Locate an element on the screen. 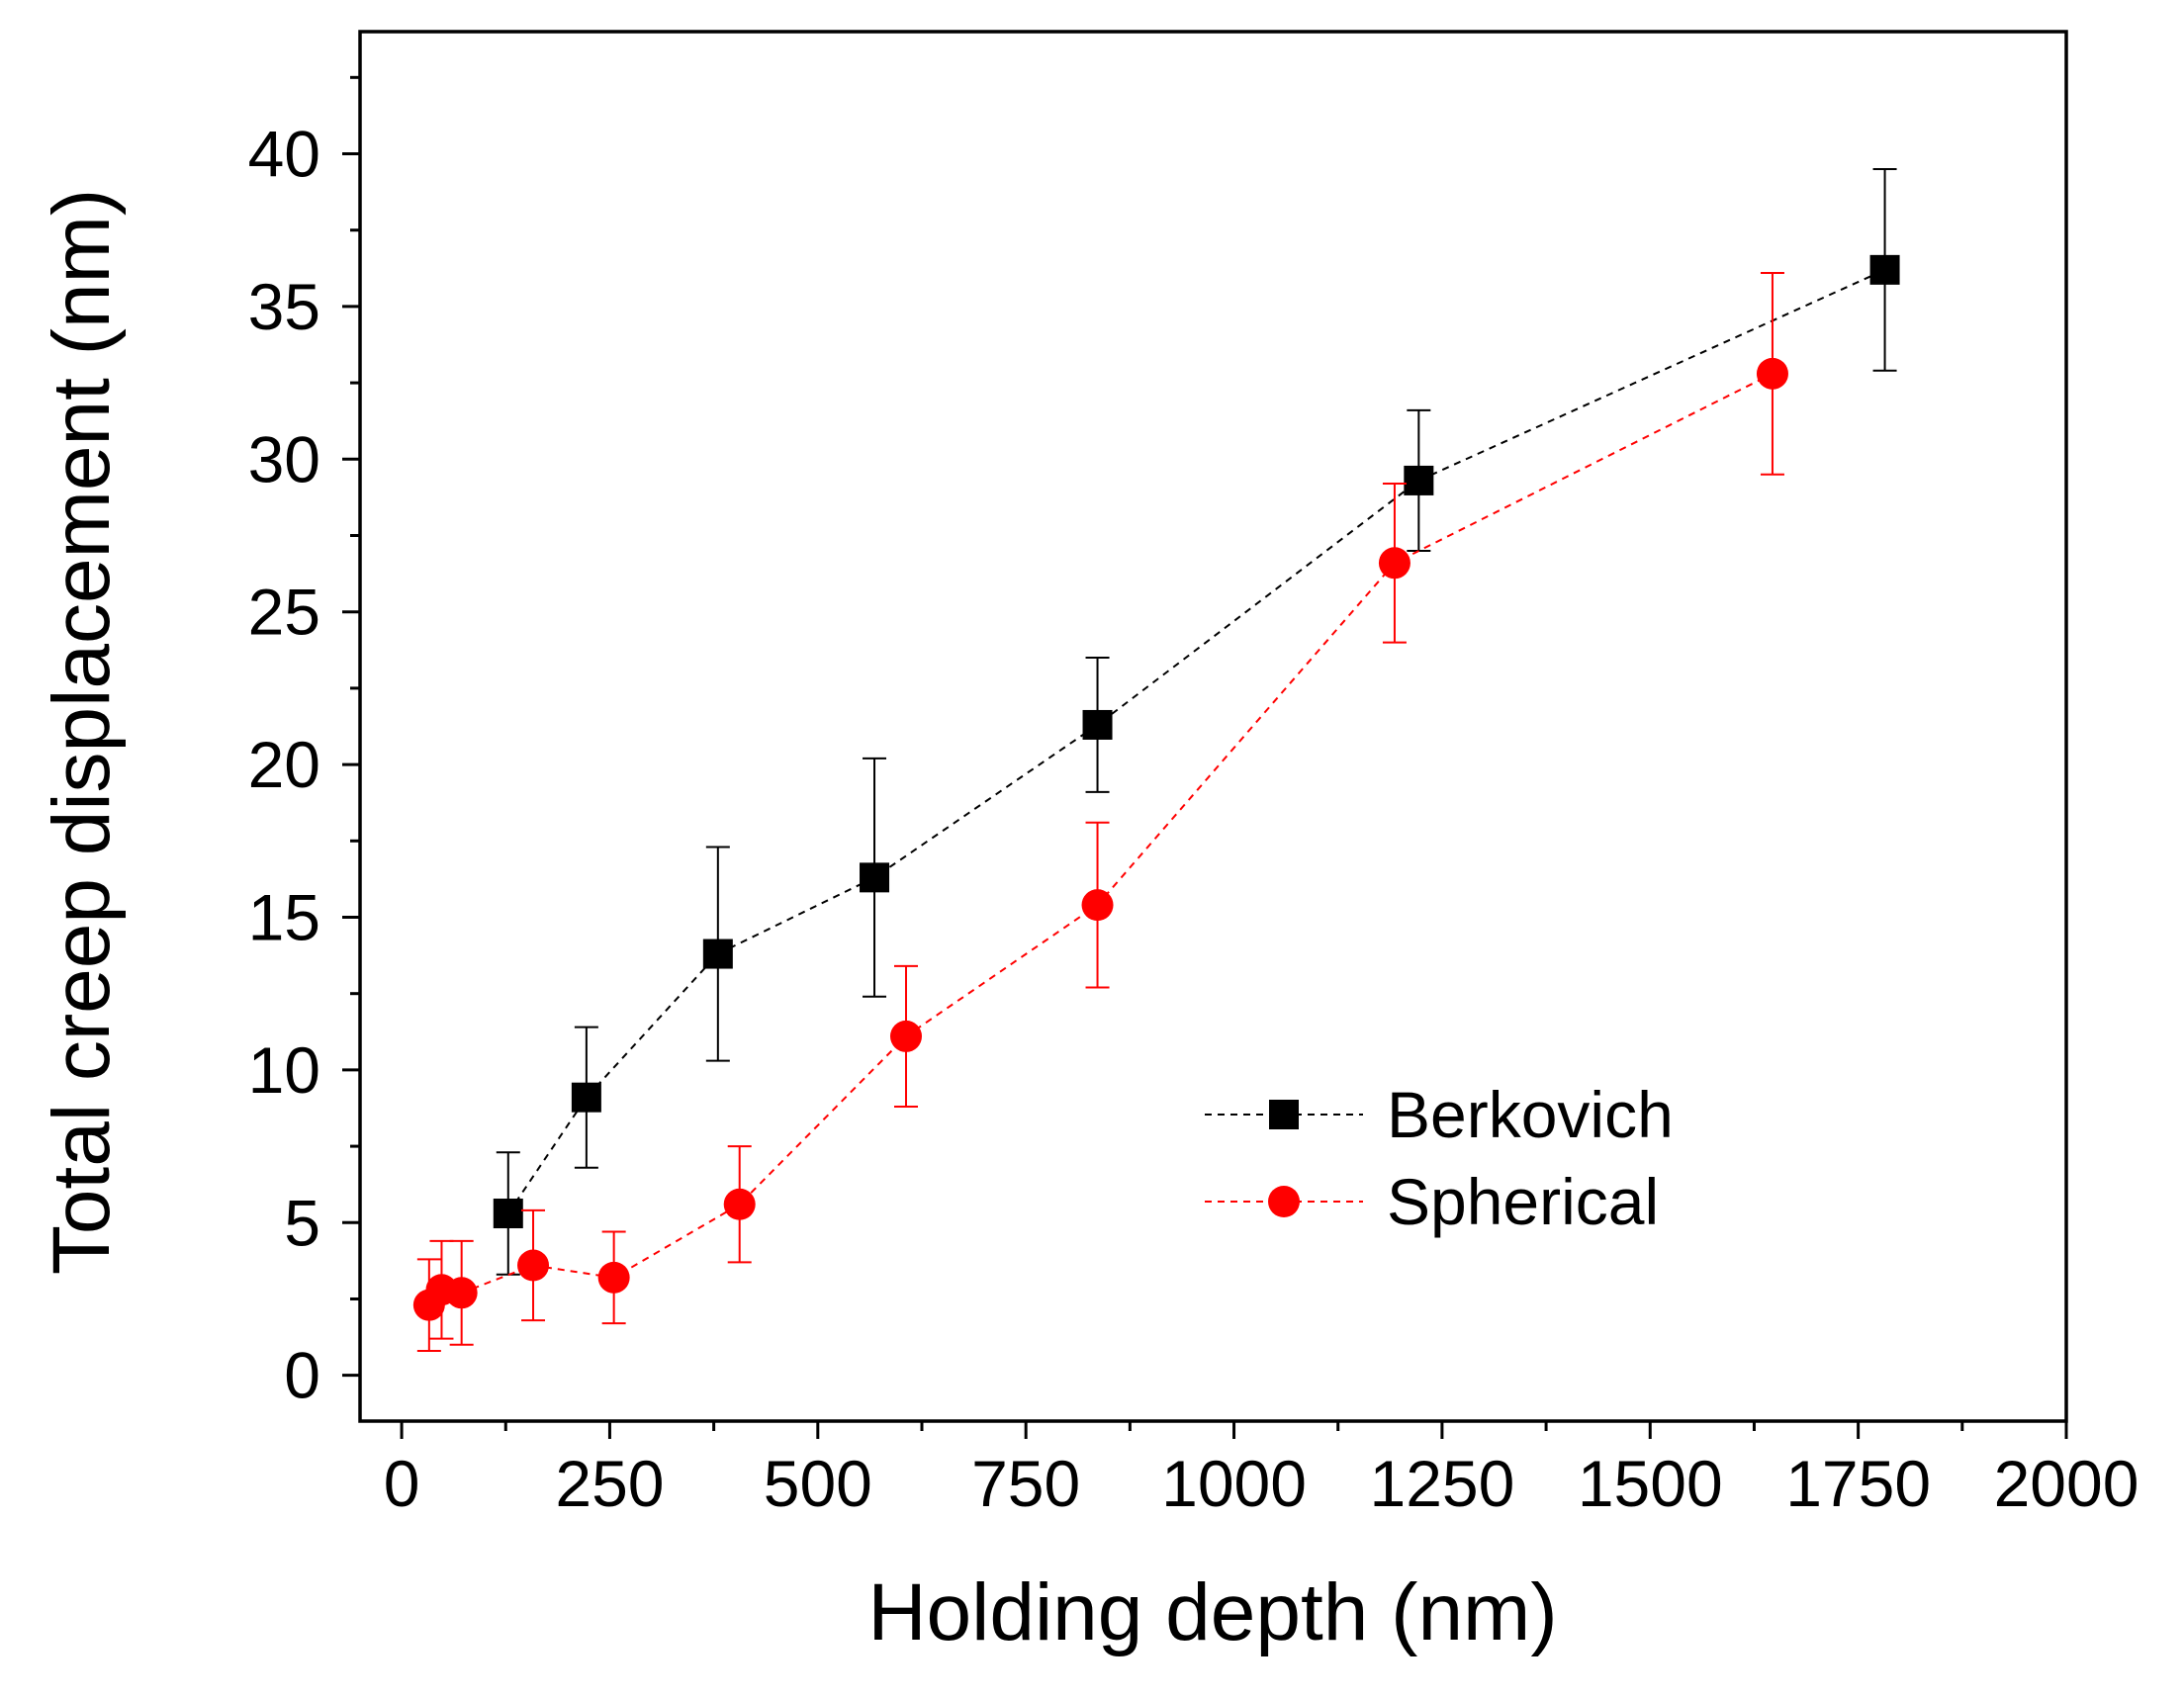 This screenshot has width=2184, height=1699. legend: Berkovich Spherical is located at coordinates (1439, 1158).